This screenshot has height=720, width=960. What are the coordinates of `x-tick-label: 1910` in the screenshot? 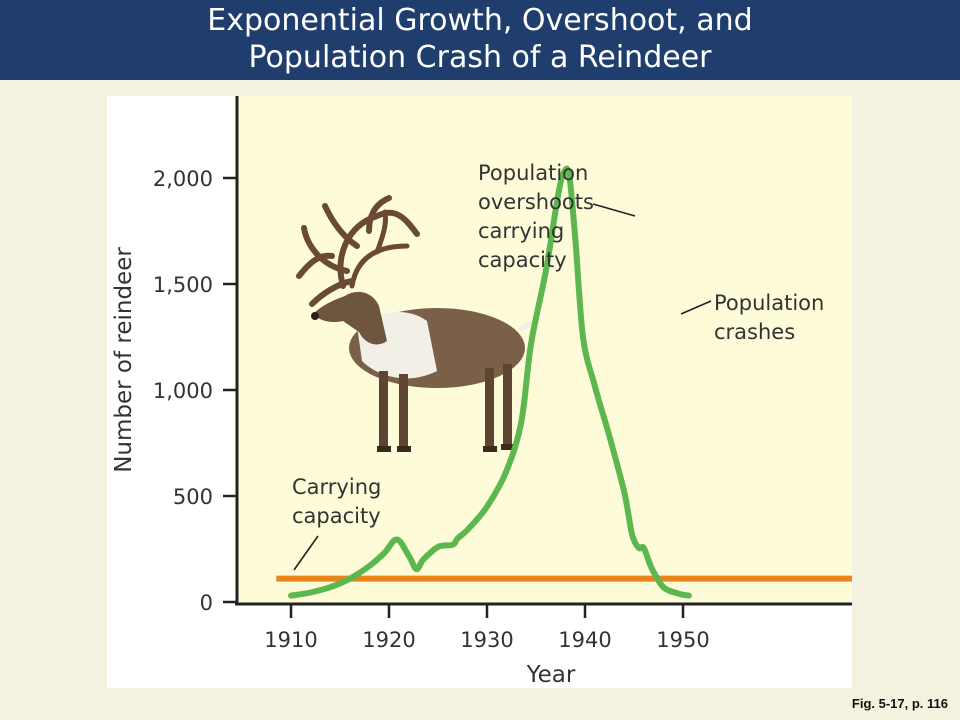 It's located at (290, 640).